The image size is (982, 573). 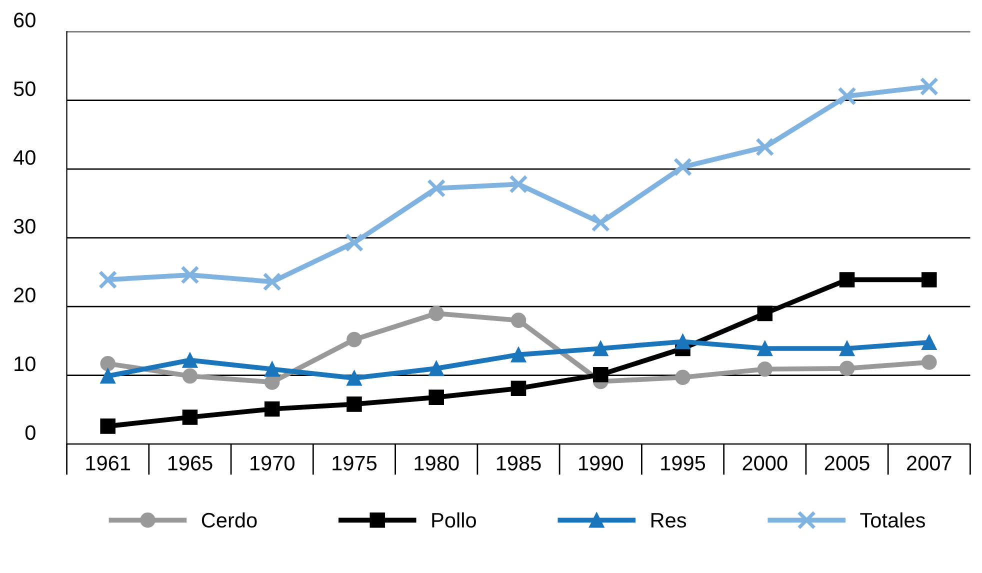 What do you see at coordinates (30, 432) in the screenshot?
I see `y-tick-label: 0` at bounding box center [30, 432].